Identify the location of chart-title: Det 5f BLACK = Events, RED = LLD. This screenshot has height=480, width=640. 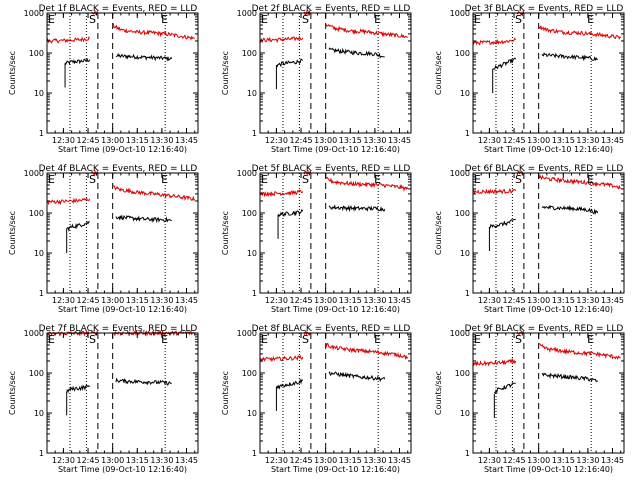
(331, 169).